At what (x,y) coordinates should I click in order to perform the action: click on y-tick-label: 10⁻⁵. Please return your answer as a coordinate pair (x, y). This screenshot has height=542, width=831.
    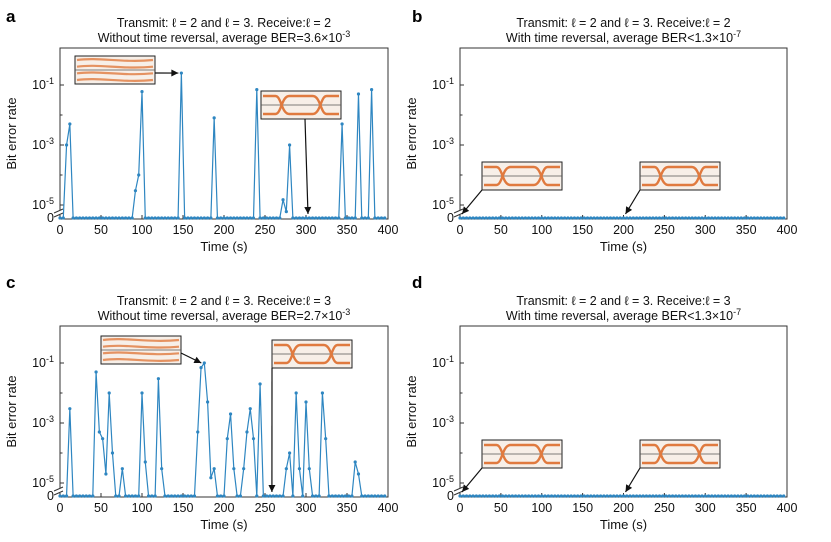
    Looking at the image, I should click on (443, 204).